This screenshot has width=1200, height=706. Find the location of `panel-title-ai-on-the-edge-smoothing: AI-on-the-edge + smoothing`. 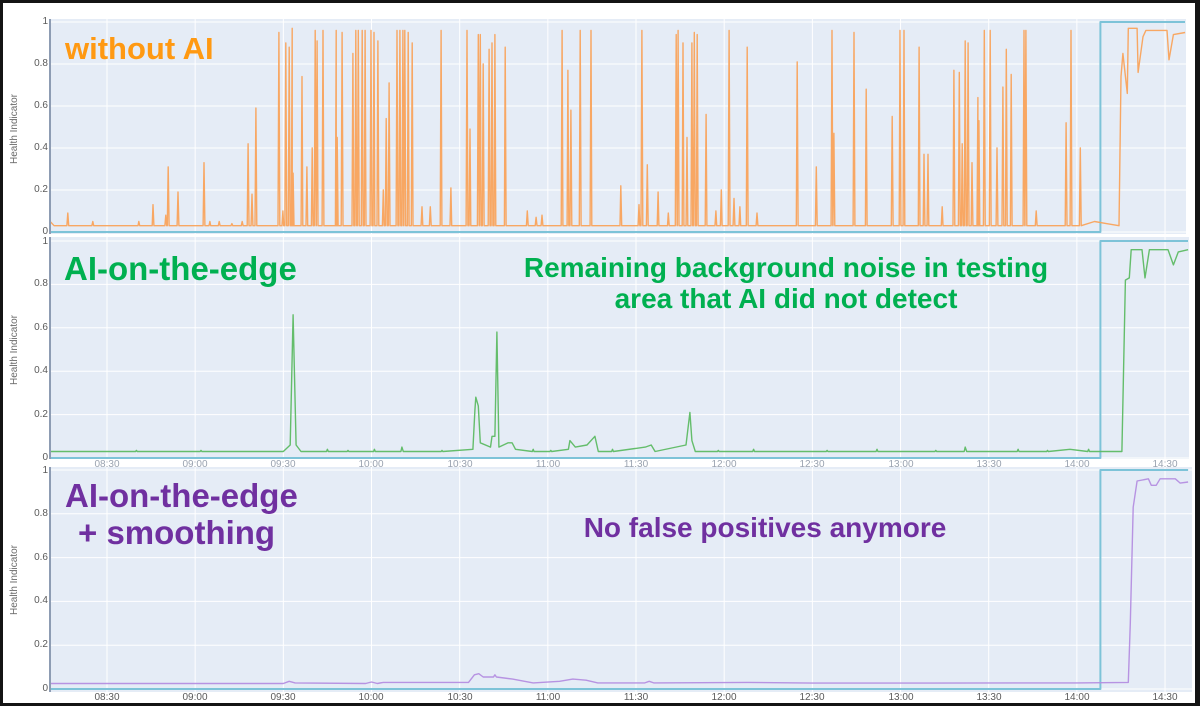

panel-title-ai-on-the-edge-smoothing: AI-on-the-edge + smoothing is located at coordinates (181, 514).